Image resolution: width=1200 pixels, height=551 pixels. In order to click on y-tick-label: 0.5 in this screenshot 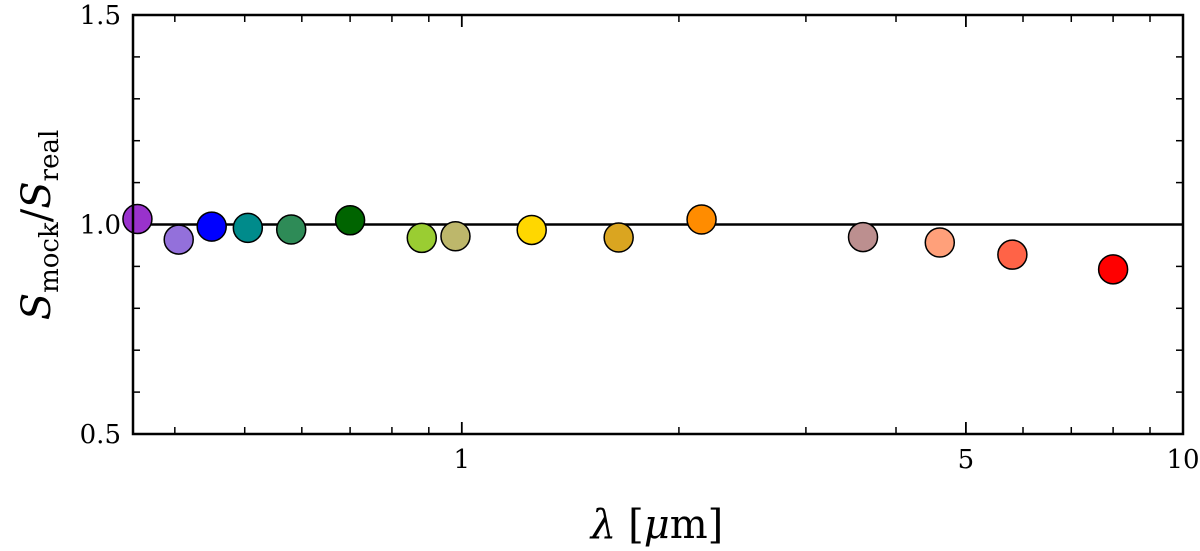, I will do `click(100, 435)`.